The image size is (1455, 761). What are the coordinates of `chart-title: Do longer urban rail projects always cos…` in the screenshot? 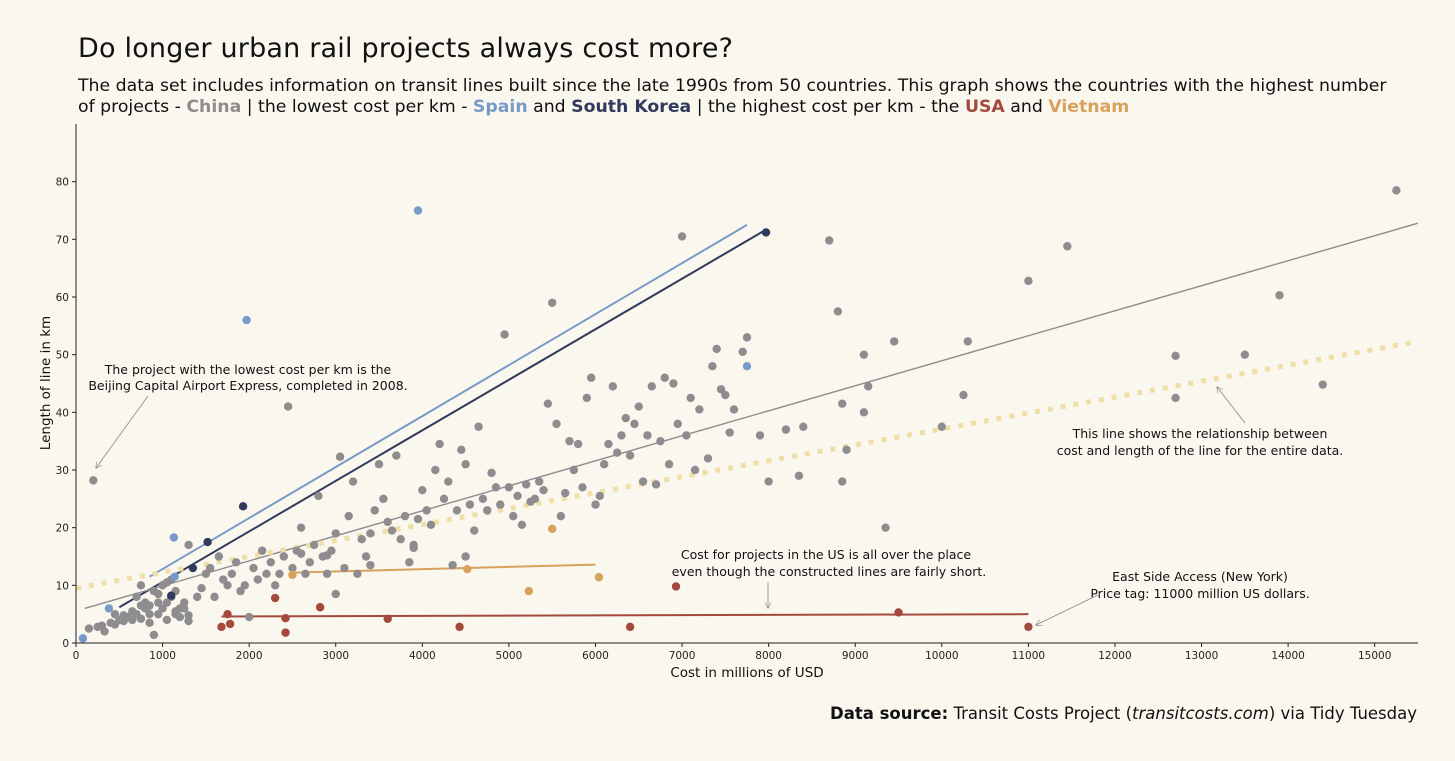 It's located at (406, 48).